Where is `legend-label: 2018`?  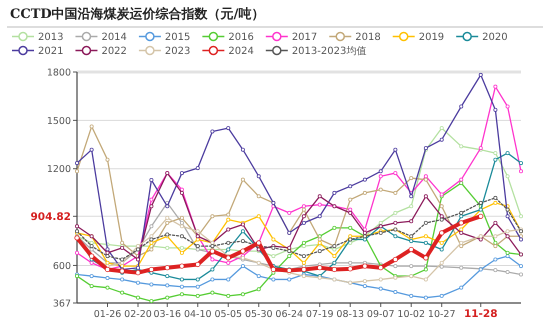 legend-label: 2018 is located at coordinates (368, 37).